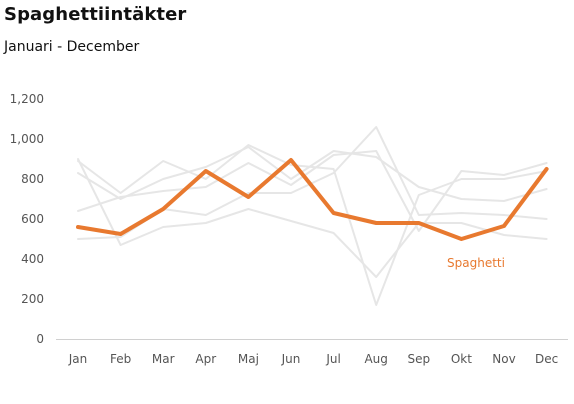 This screenshot has height=404, width=574. I want to click on y-tick-label: 800, so click(32, 179).